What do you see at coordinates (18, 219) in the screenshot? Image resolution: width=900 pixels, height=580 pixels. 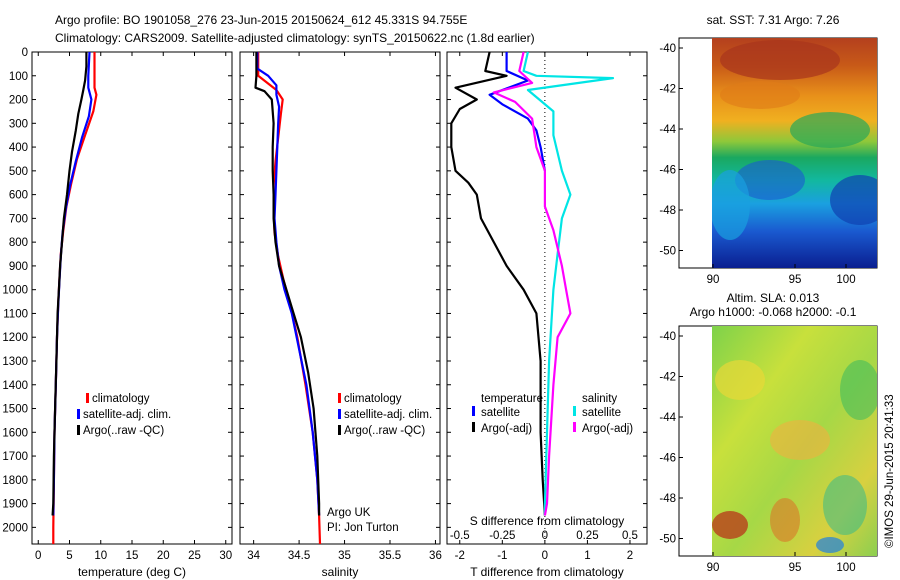 I see `y-tick-label: 700` at bounding box center [18, 219].